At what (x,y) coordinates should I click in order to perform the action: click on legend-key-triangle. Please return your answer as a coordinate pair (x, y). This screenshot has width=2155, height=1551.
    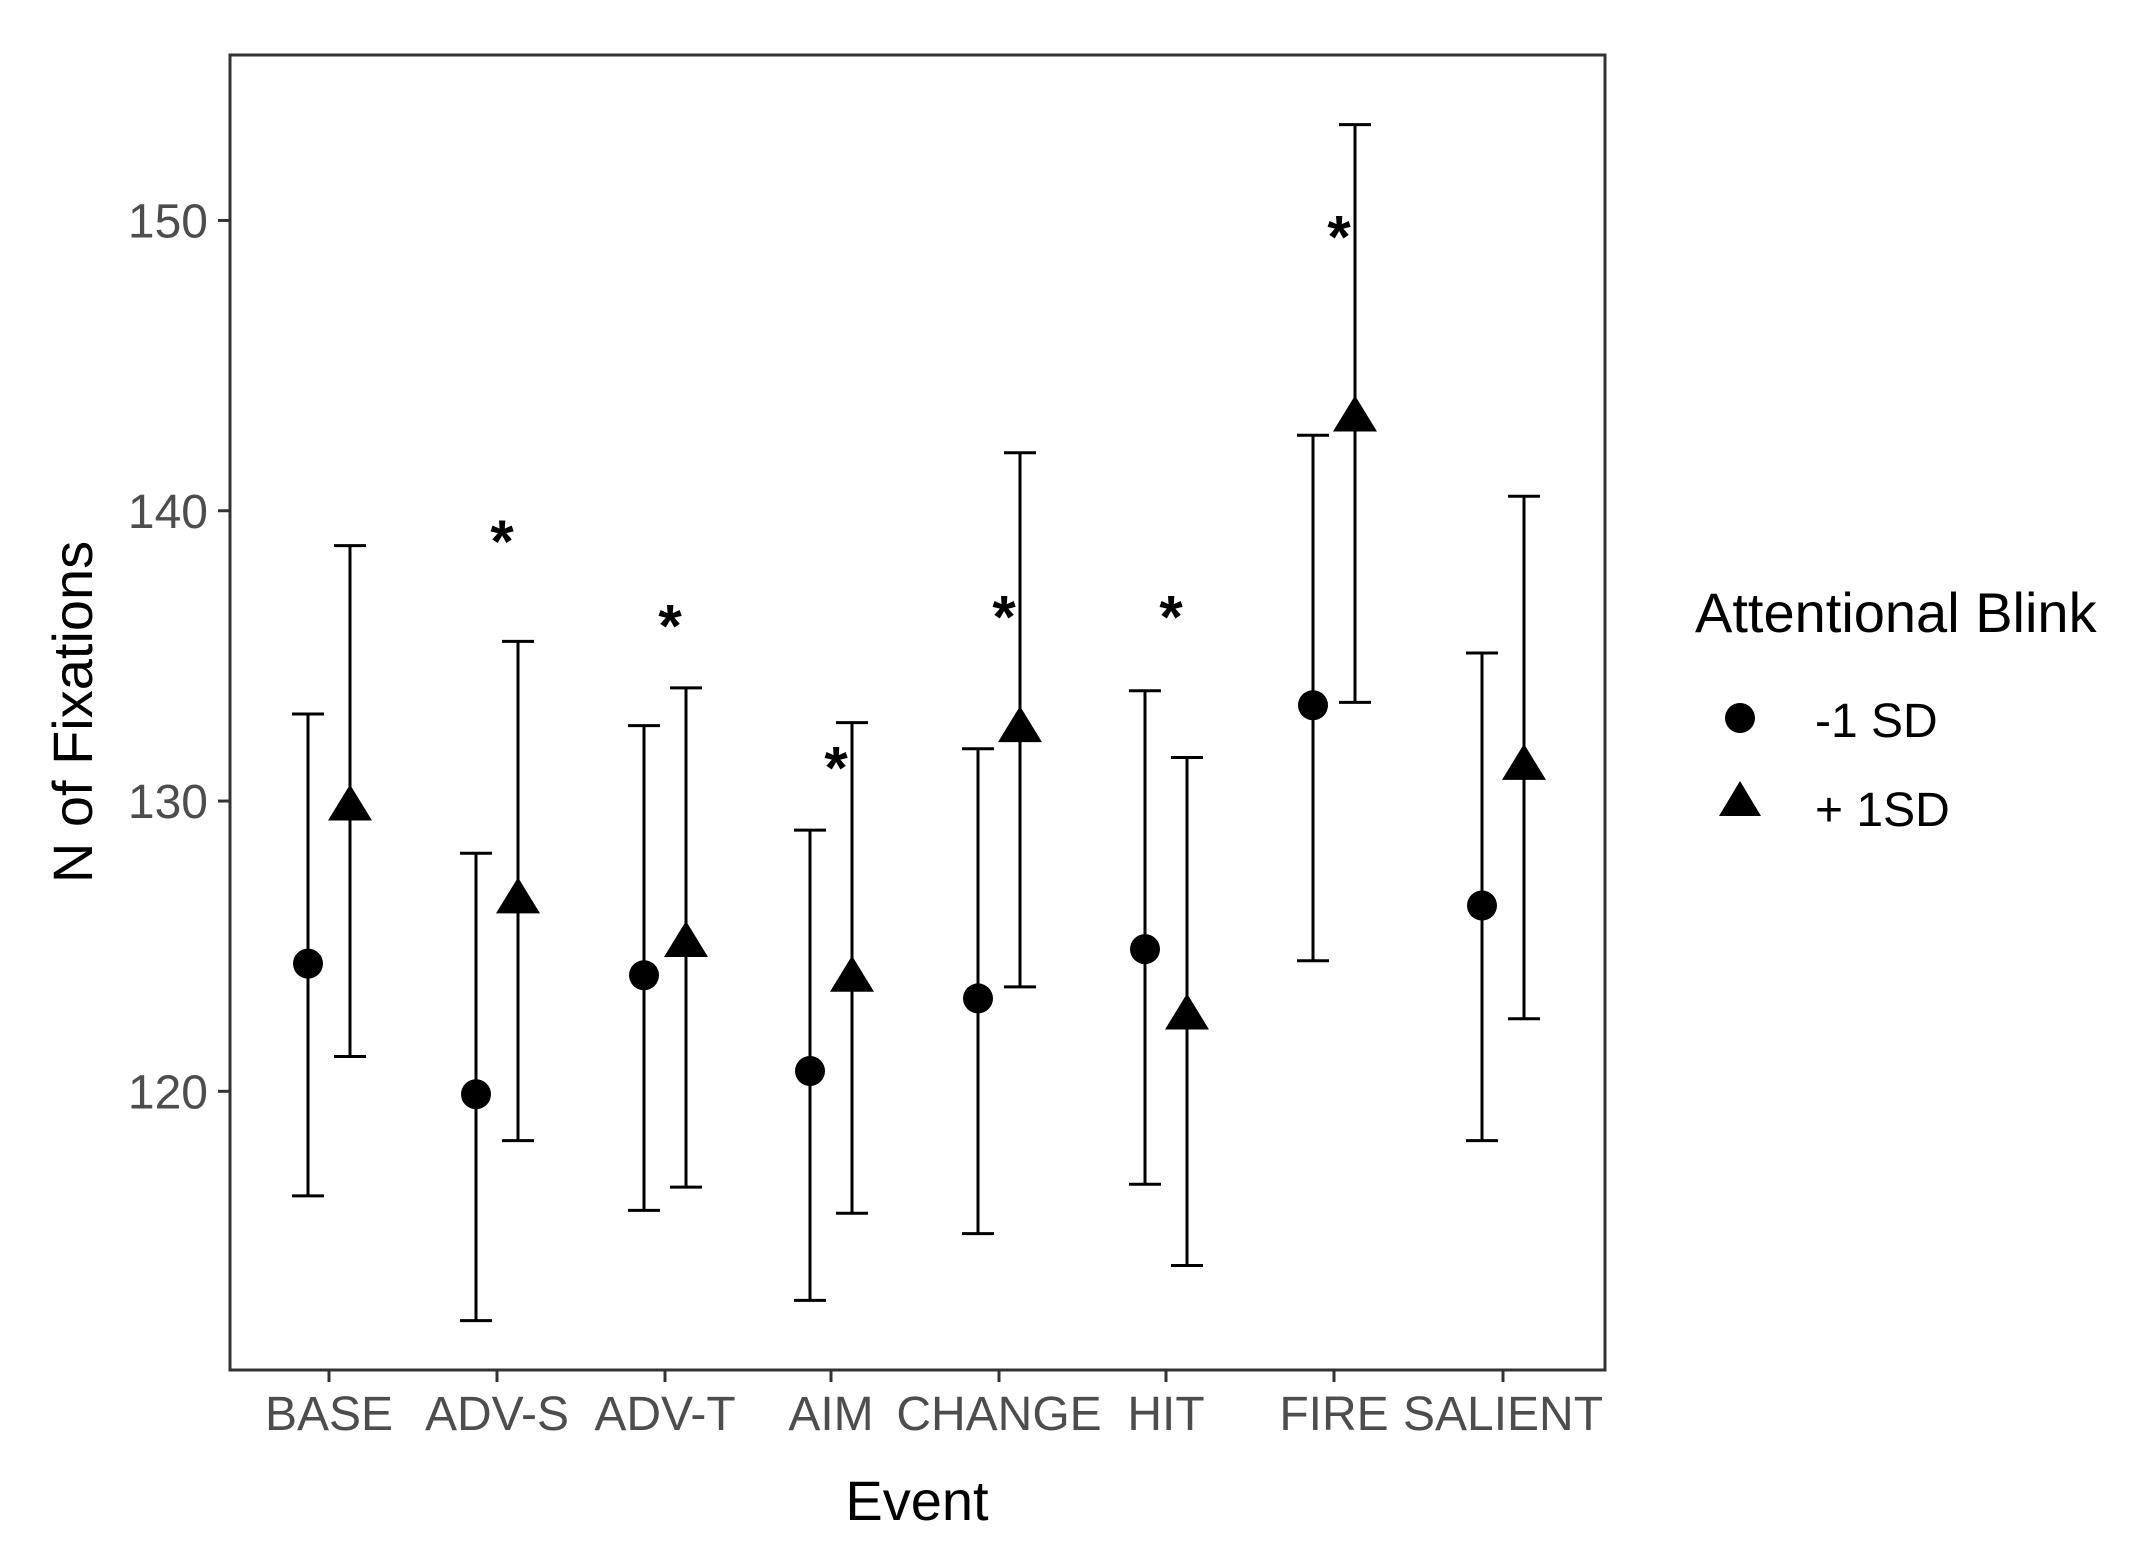
    Looking at the image, I should click on (1740, 798).